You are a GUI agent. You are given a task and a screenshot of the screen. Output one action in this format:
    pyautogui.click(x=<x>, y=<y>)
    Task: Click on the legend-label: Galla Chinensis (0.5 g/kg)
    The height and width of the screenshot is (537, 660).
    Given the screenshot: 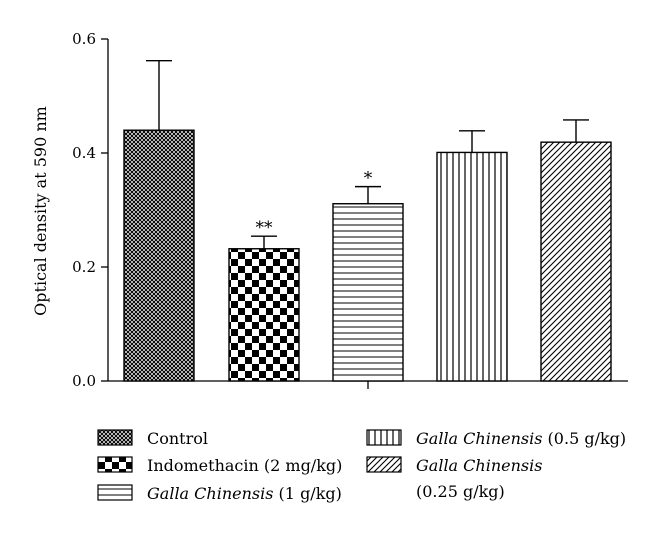 What is the action you would take?
    pyautogui.click(x=521, y=438)
    